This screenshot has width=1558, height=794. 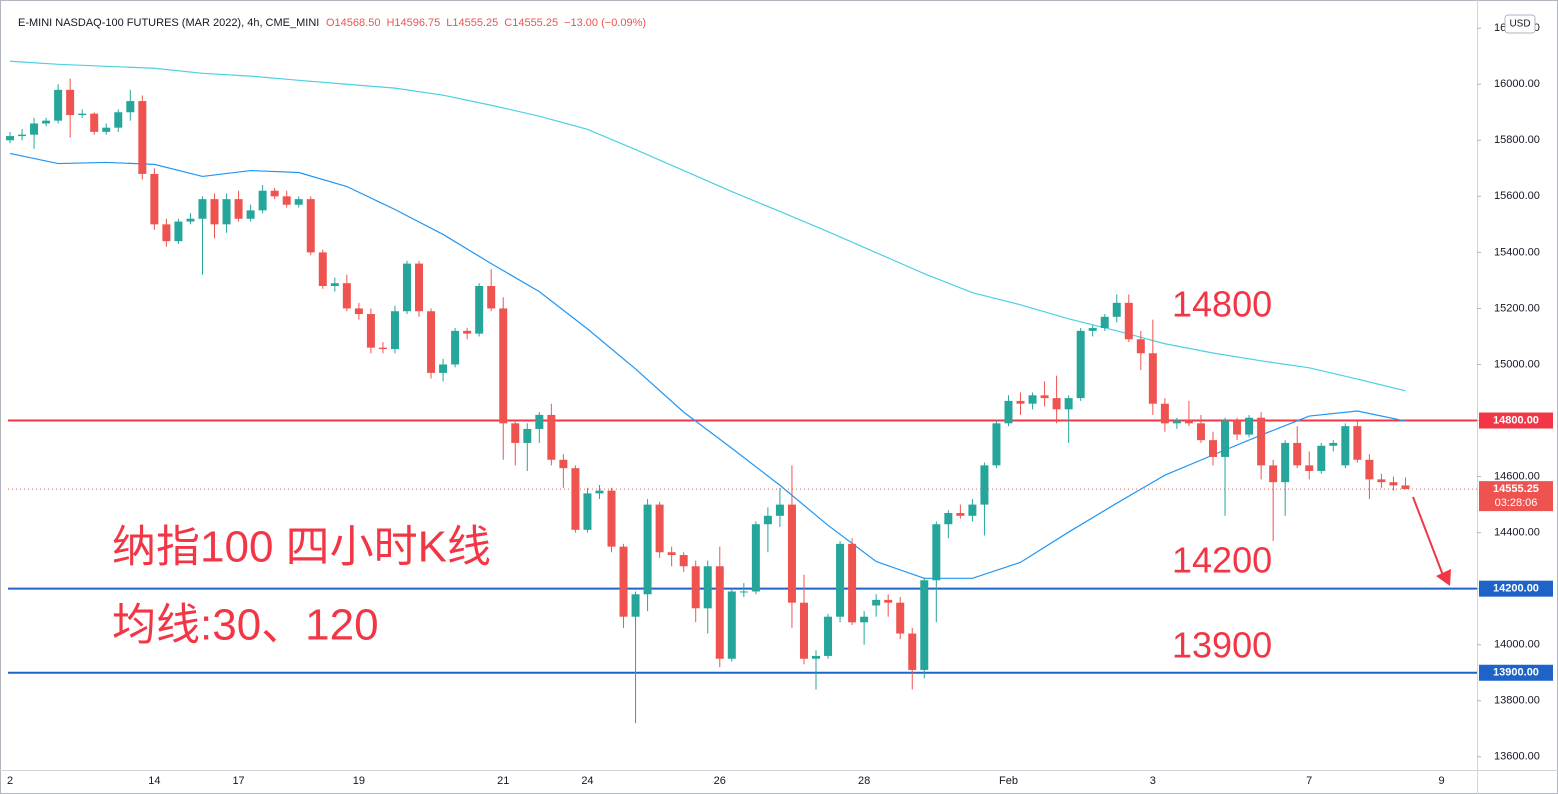 What do you see at coordinates (1153, 781) in the screenshot?
I see `x-tick-label: 3` at bounding box center [1153, 781].